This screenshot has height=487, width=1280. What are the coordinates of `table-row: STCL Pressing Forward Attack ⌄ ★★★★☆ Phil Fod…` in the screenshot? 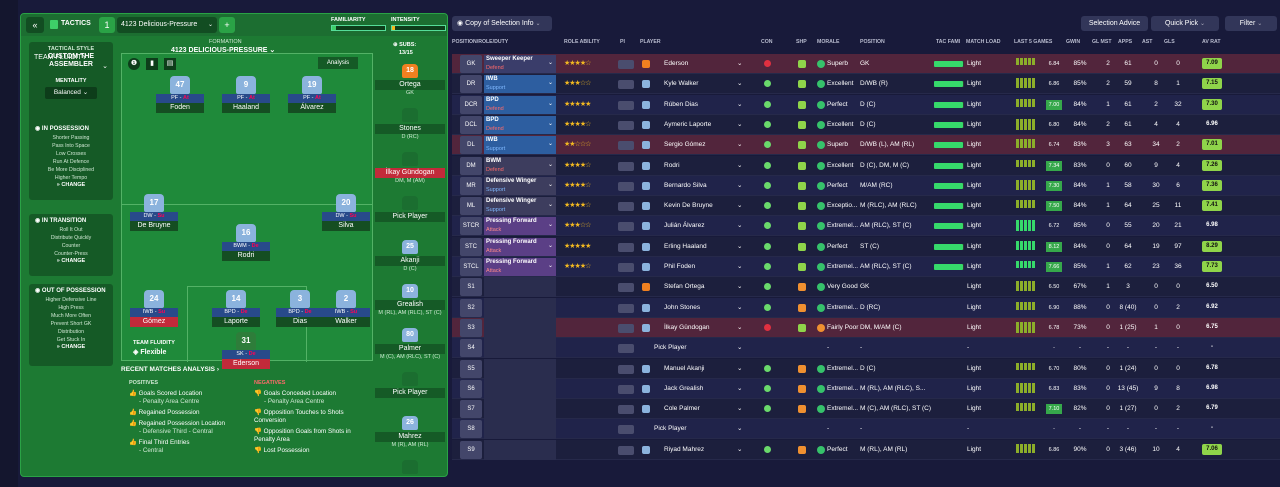 It's located at (866, 267).